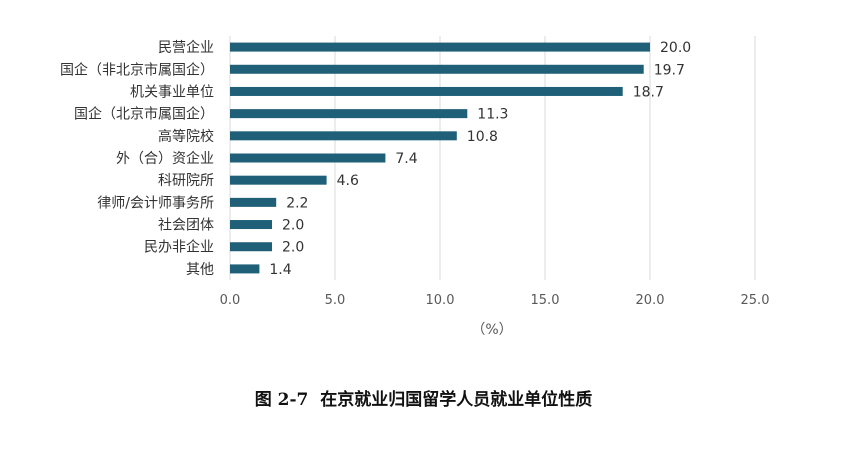 The width and height of the screenshot is (847, 453). I want to click on value-label: 19.7, so click(669, 70).